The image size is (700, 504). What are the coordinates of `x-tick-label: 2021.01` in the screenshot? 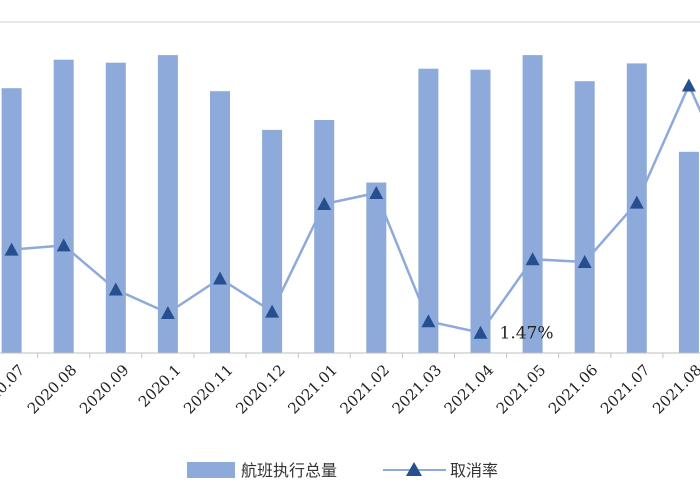 It's located at (312, 389).